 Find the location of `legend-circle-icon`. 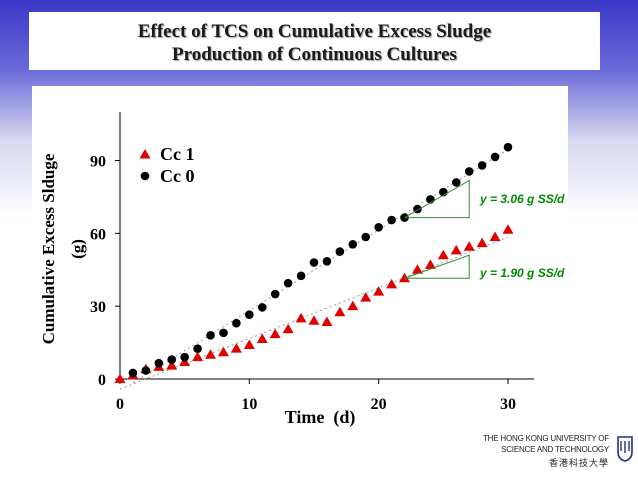

legend-circle-icon is located at coordinates (145, 176).